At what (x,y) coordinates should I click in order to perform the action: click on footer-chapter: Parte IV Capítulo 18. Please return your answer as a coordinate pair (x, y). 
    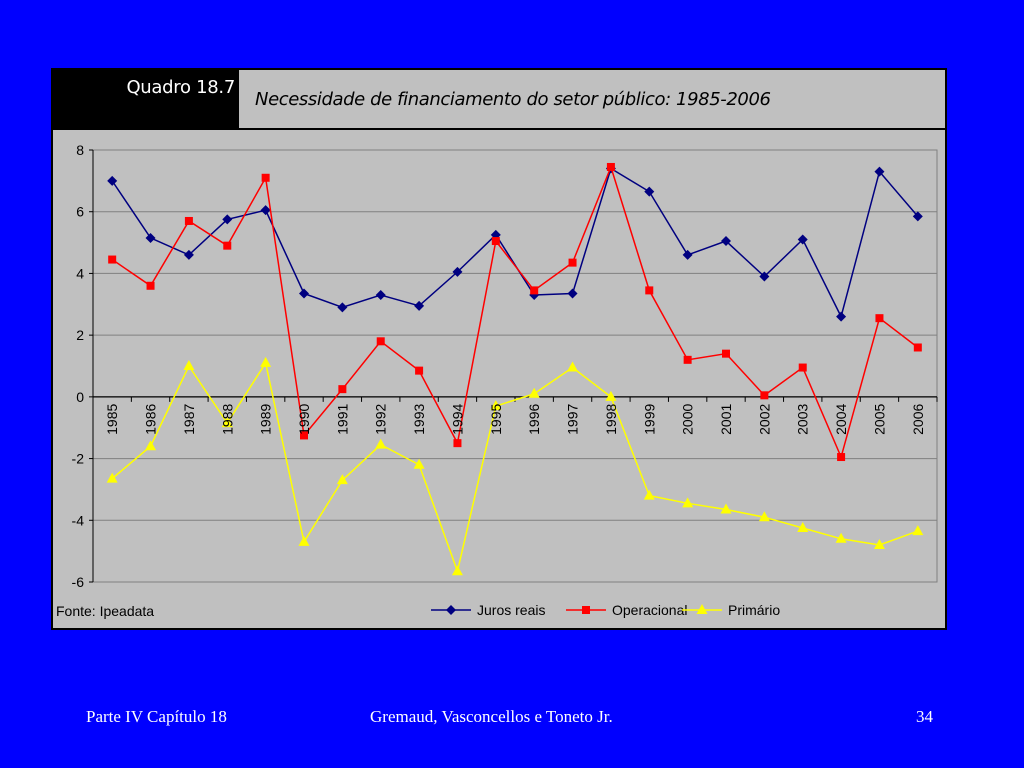
    Looking at the image, I should click on (156, 716).